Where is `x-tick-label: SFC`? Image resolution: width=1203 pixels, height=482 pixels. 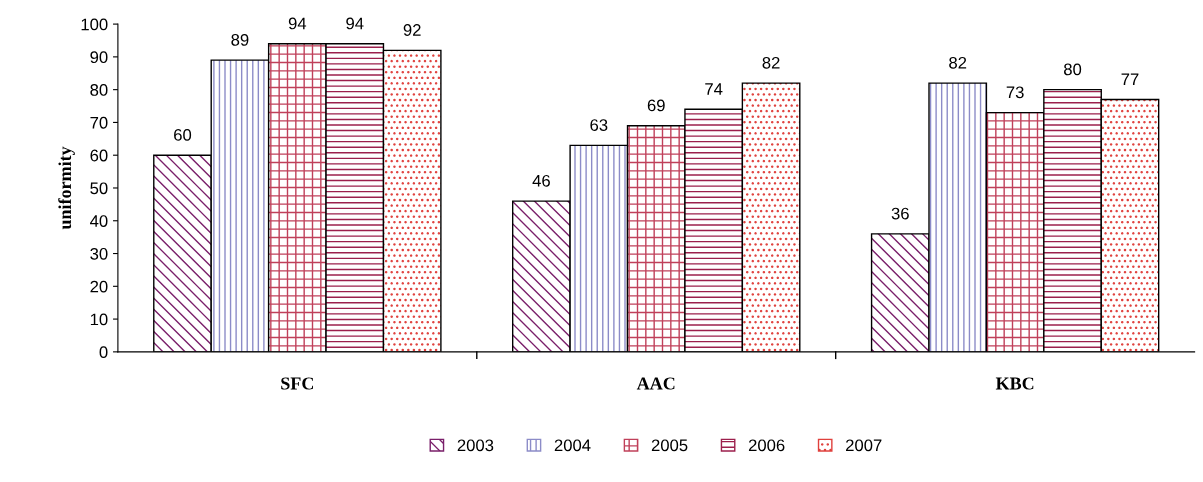 x-tick-label: SFC is located at coordinates (297, 383).